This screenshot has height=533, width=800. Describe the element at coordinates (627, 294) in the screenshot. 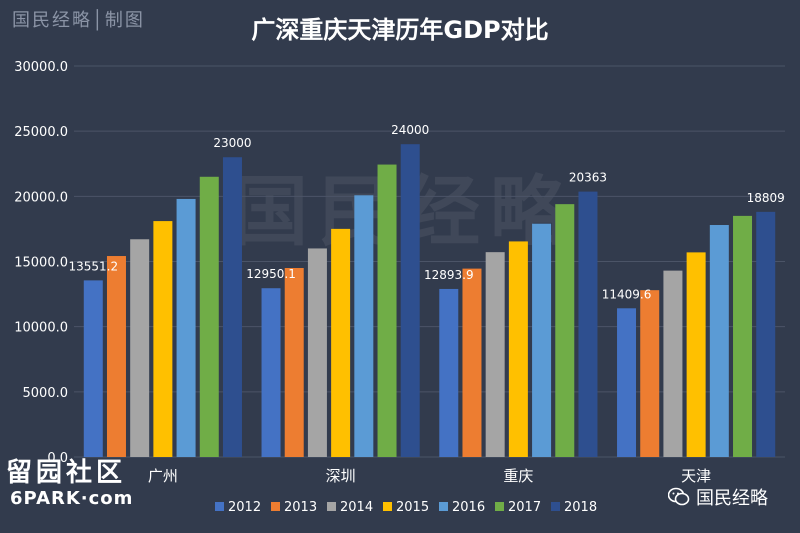

I see `data-label: 11409.6` at that location.